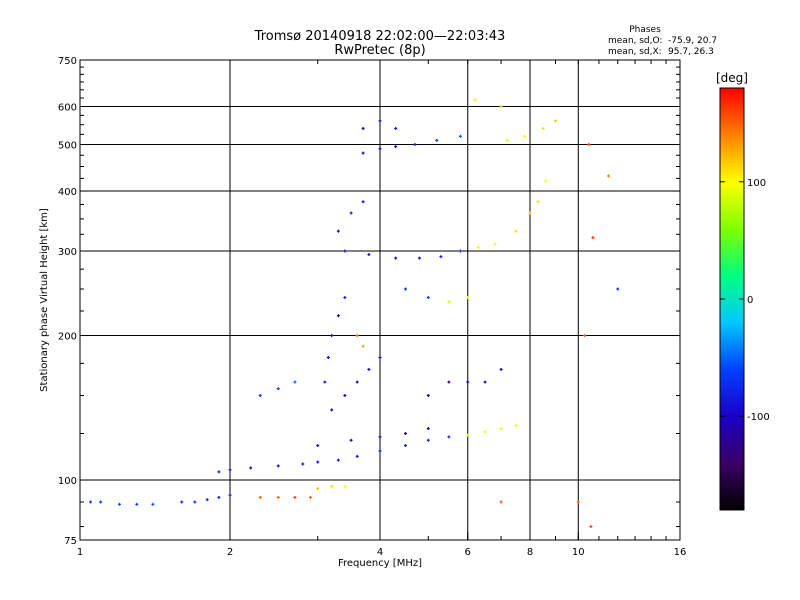  What do you see at coordinates (578, 552) in the screenshot?
I see `x-tick-label: 10` at bounding box center [578, 552].